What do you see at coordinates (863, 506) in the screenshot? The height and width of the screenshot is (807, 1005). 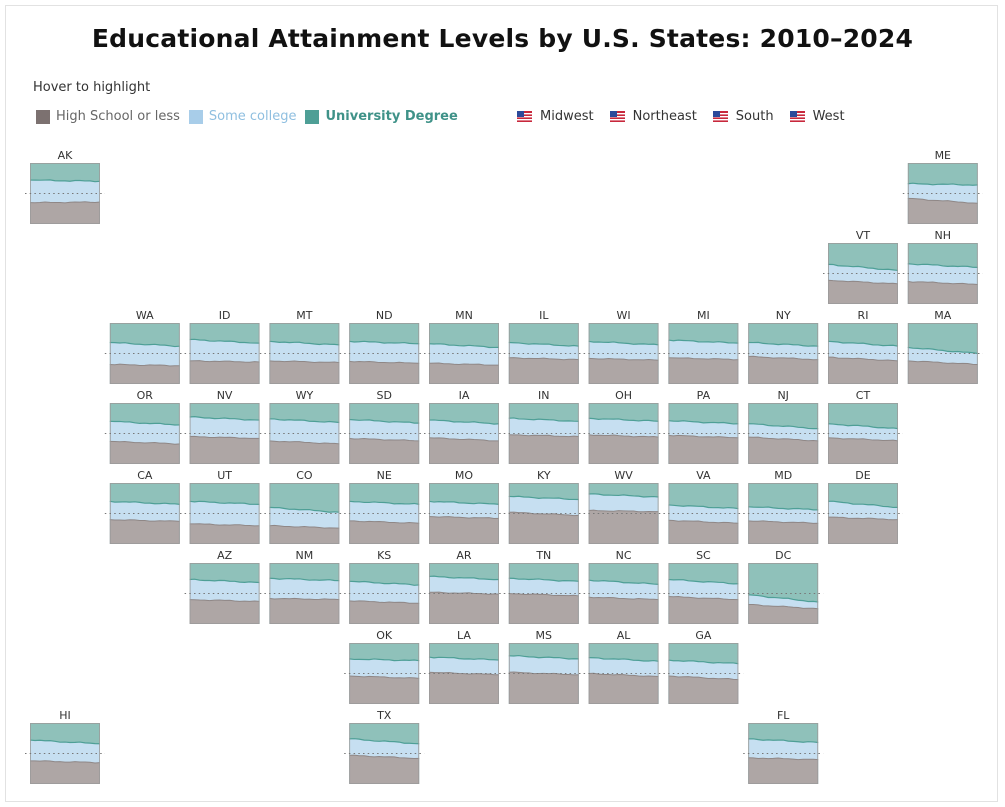 I see `state-tile-de: DE` at bounding box center [863, 506].